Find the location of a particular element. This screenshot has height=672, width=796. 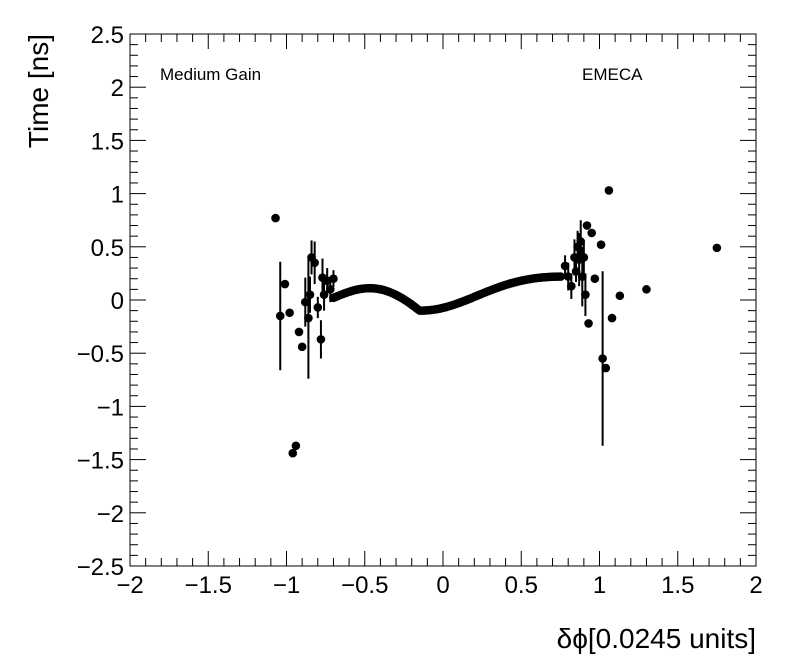

y-tick-label: −1.5 is located at coordinates (100, 461).